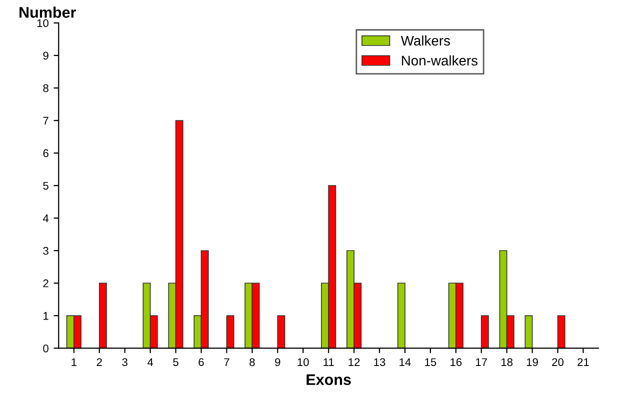  What do you see at coordinates (42, 23) in the screenshot?
I see `y-tick-label: 10` at bounding box center [42, 23].